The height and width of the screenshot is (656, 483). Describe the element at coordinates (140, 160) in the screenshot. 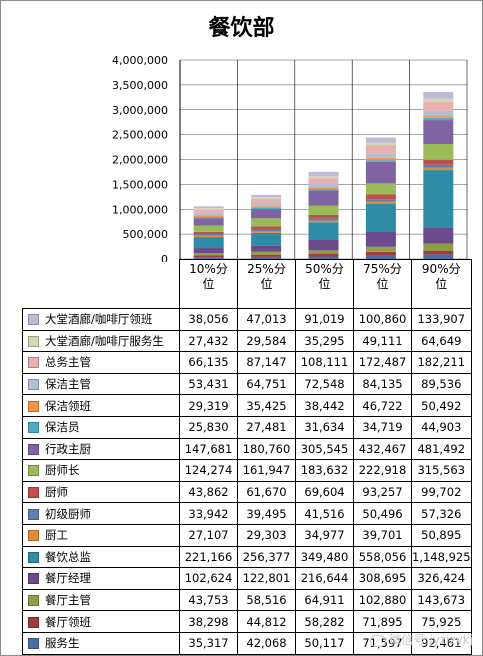

I see `y-tick-label: 2,000,000` at that location.